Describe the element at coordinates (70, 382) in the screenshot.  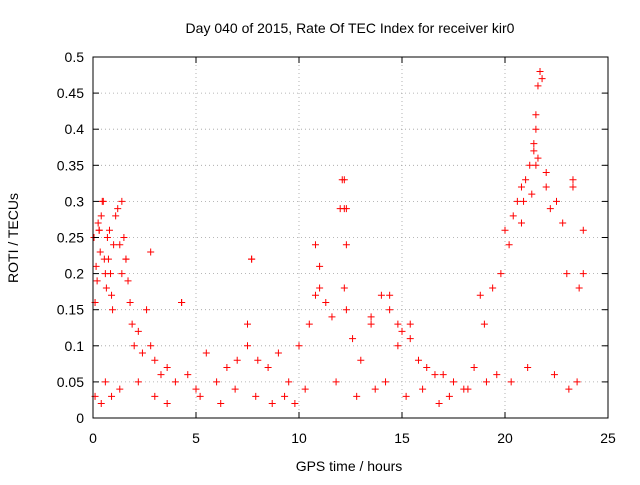
I see `y-tick-label: 0.05` at that location.